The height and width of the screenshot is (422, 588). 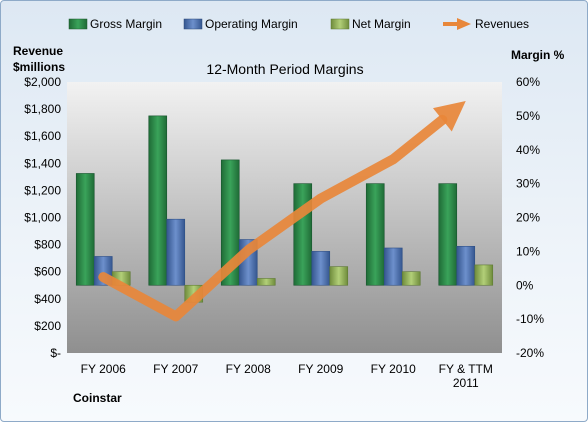 I want to click on legend-swatch-revenues-arrowhead, so click(x=464, y=24).